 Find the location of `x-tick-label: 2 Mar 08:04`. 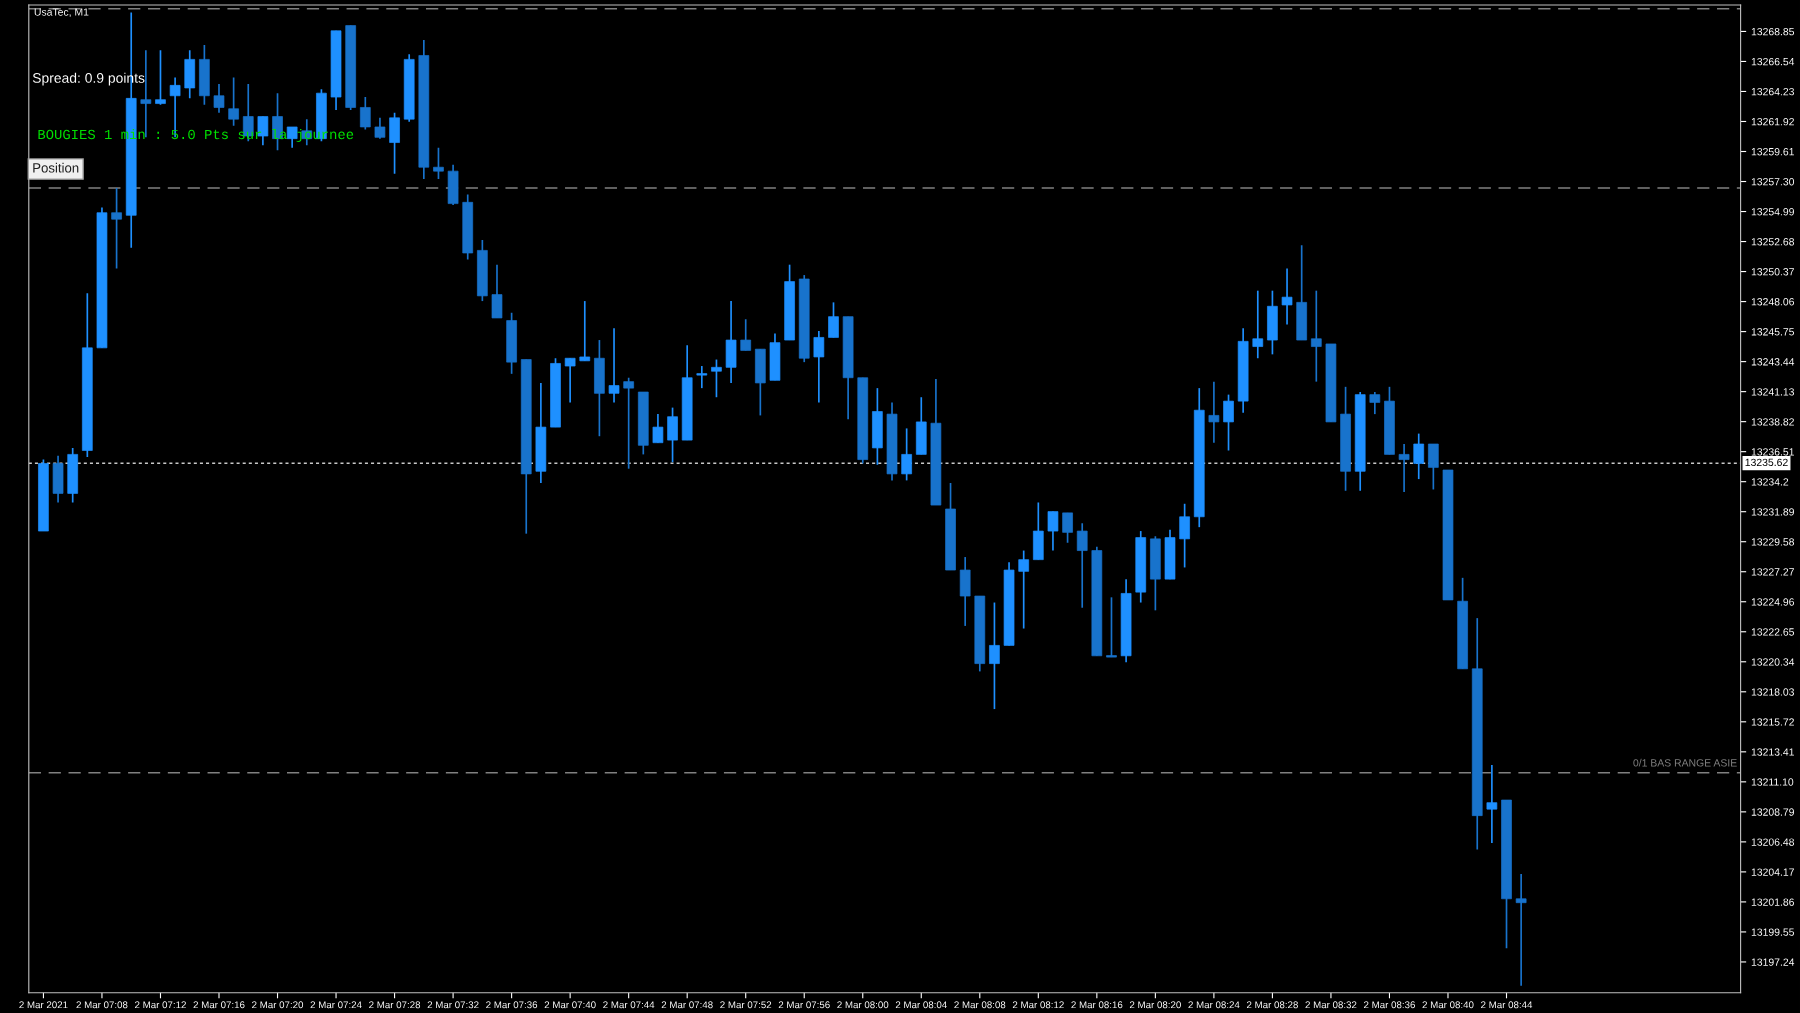

x-tick-label: 2 Mar 08:04 is located at coordinates (921, 1005).